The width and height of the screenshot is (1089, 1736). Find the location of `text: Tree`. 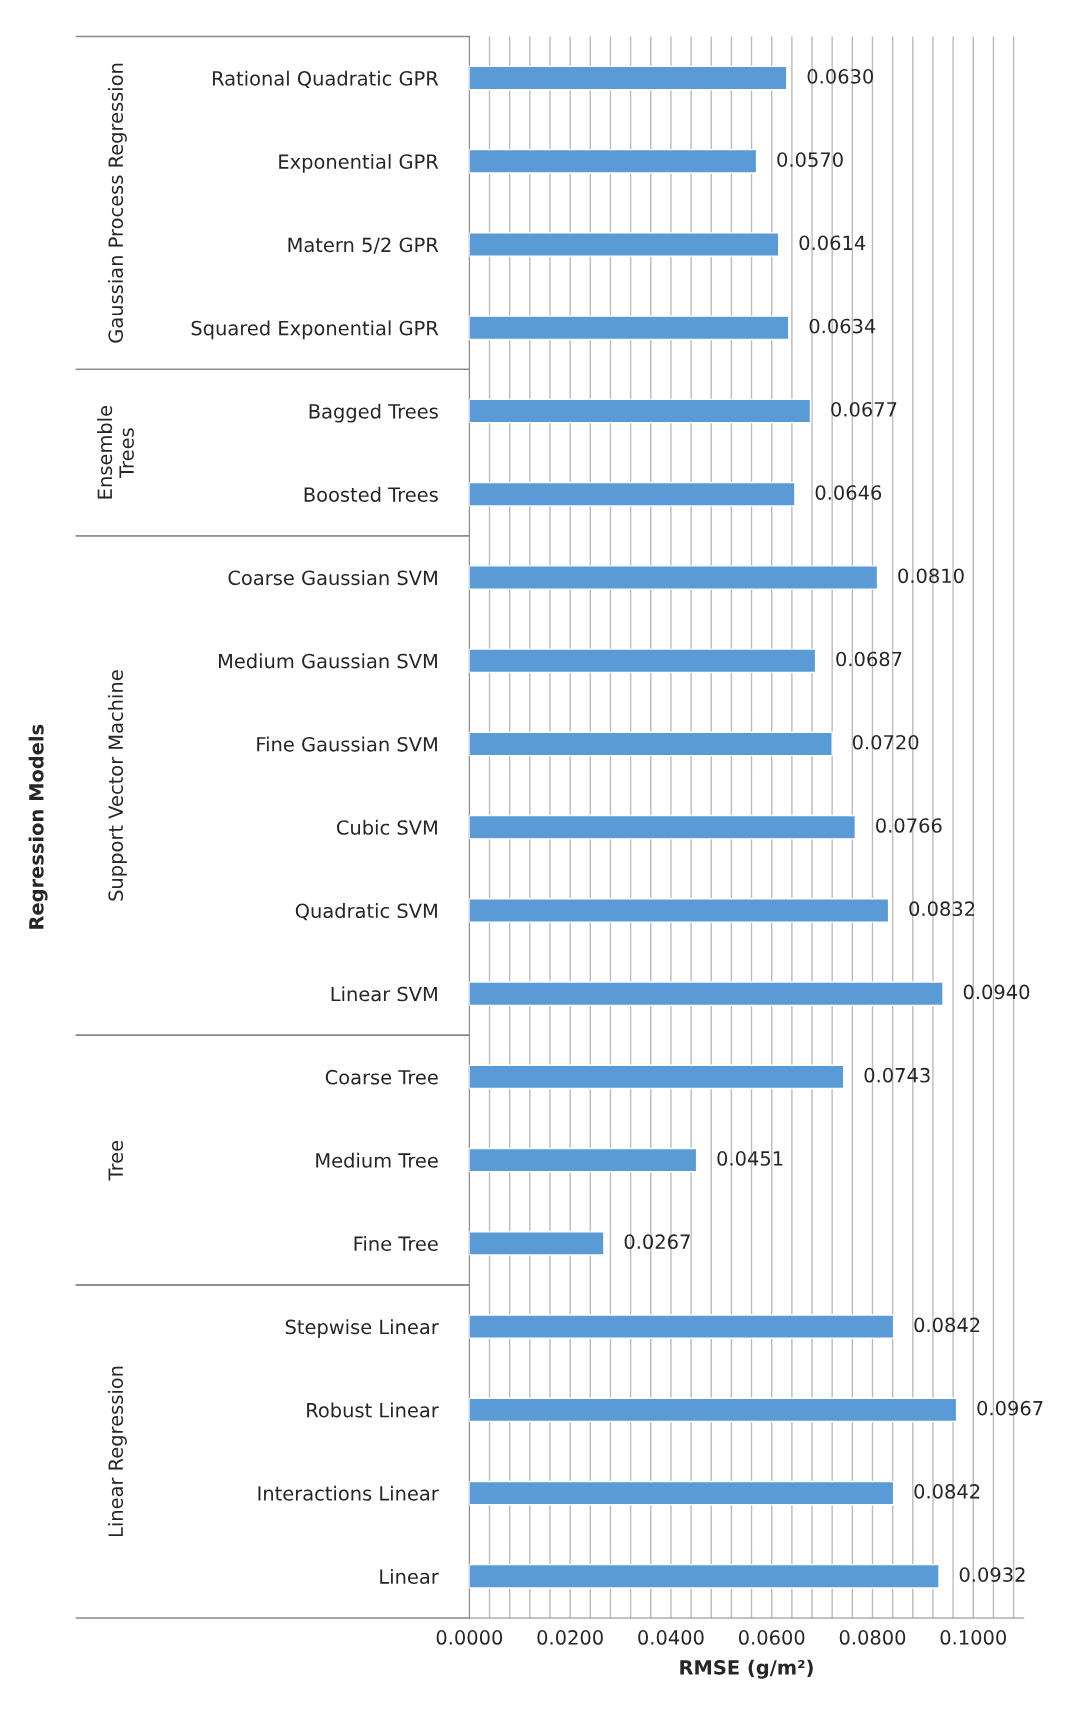

text: Tree is located at coordinates (116, 1160).